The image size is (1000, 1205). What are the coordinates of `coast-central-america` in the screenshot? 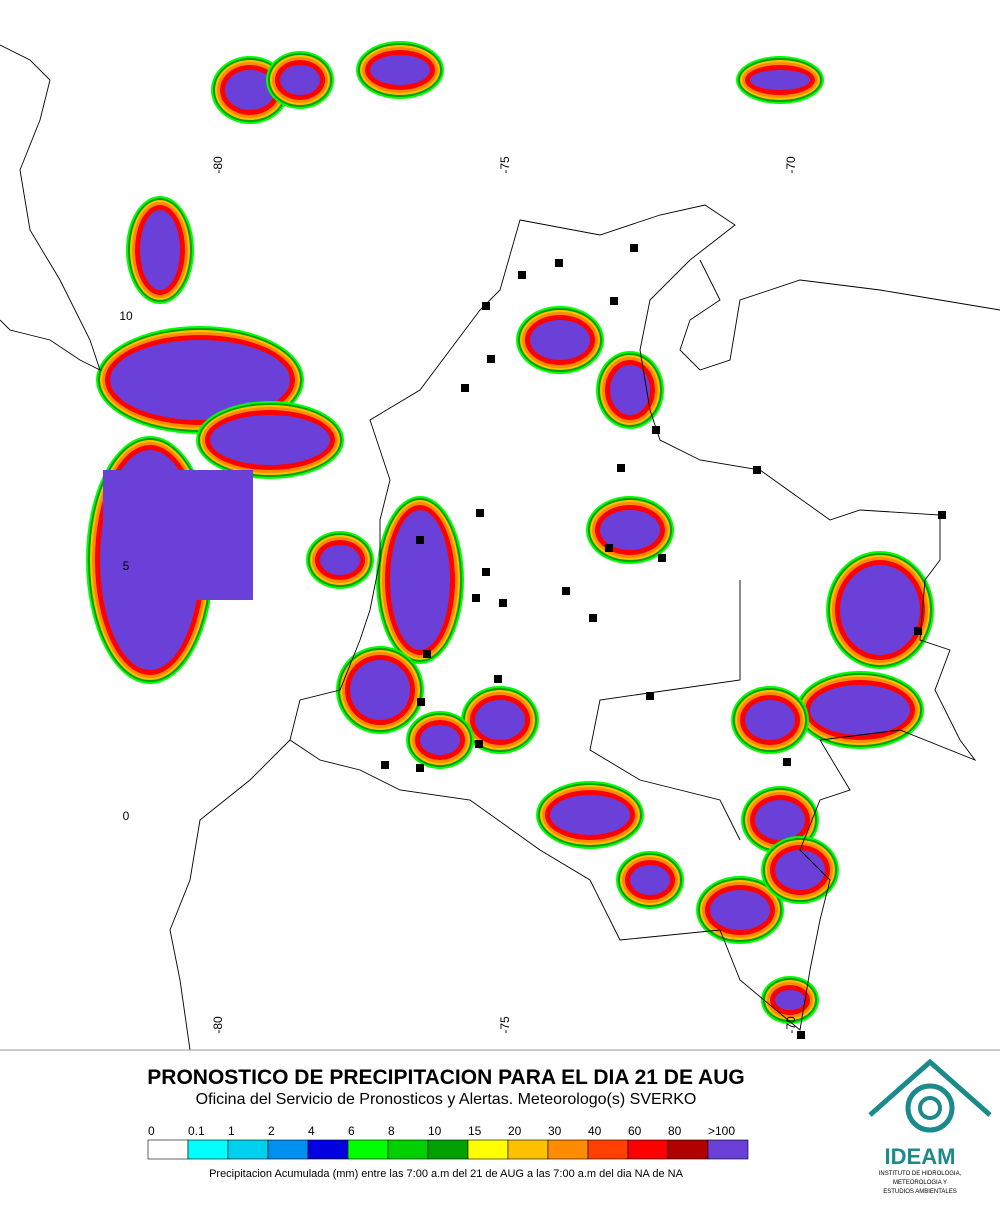 It's located at (50, 207).